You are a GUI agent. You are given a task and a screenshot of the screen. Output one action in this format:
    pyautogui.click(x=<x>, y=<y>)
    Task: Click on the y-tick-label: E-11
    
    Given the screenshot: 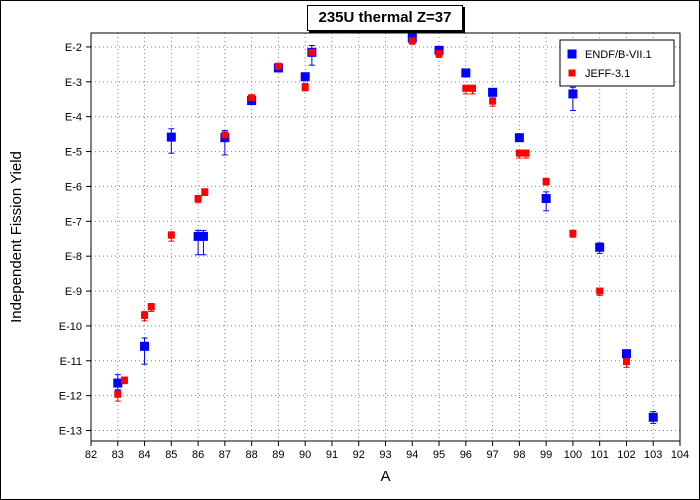 What is the action you would take?
    pyautogui.click(x=71, y=362)
    